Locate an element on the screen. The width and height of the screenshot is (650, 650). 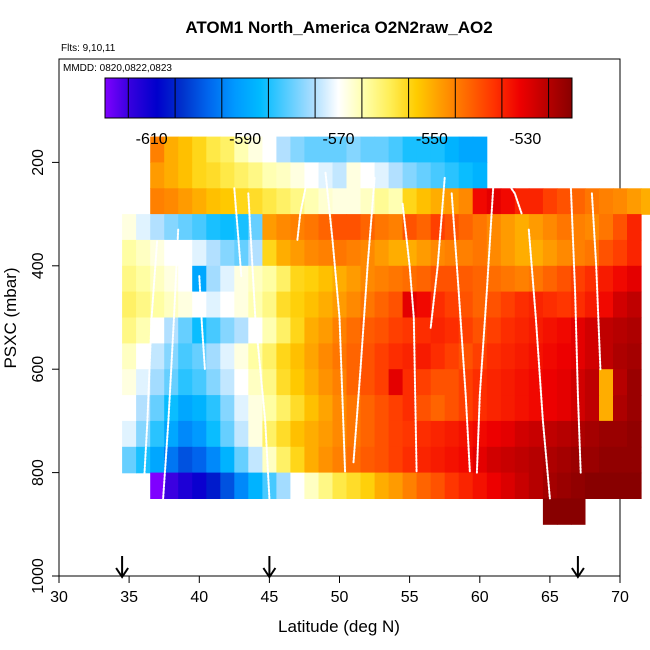
arrow-head-icon is located at coordinates (122, 573).